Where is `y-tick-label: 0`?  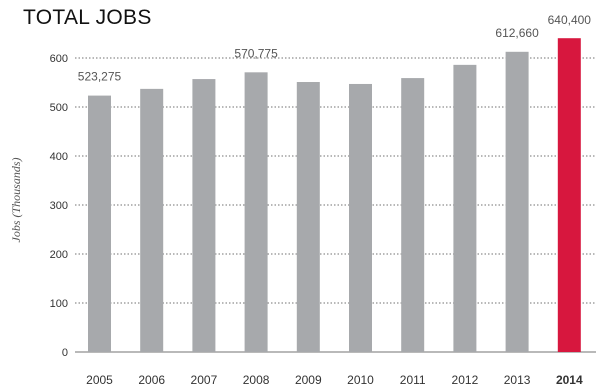
y-tick-label: 0 is located at coordinates (65, 353).